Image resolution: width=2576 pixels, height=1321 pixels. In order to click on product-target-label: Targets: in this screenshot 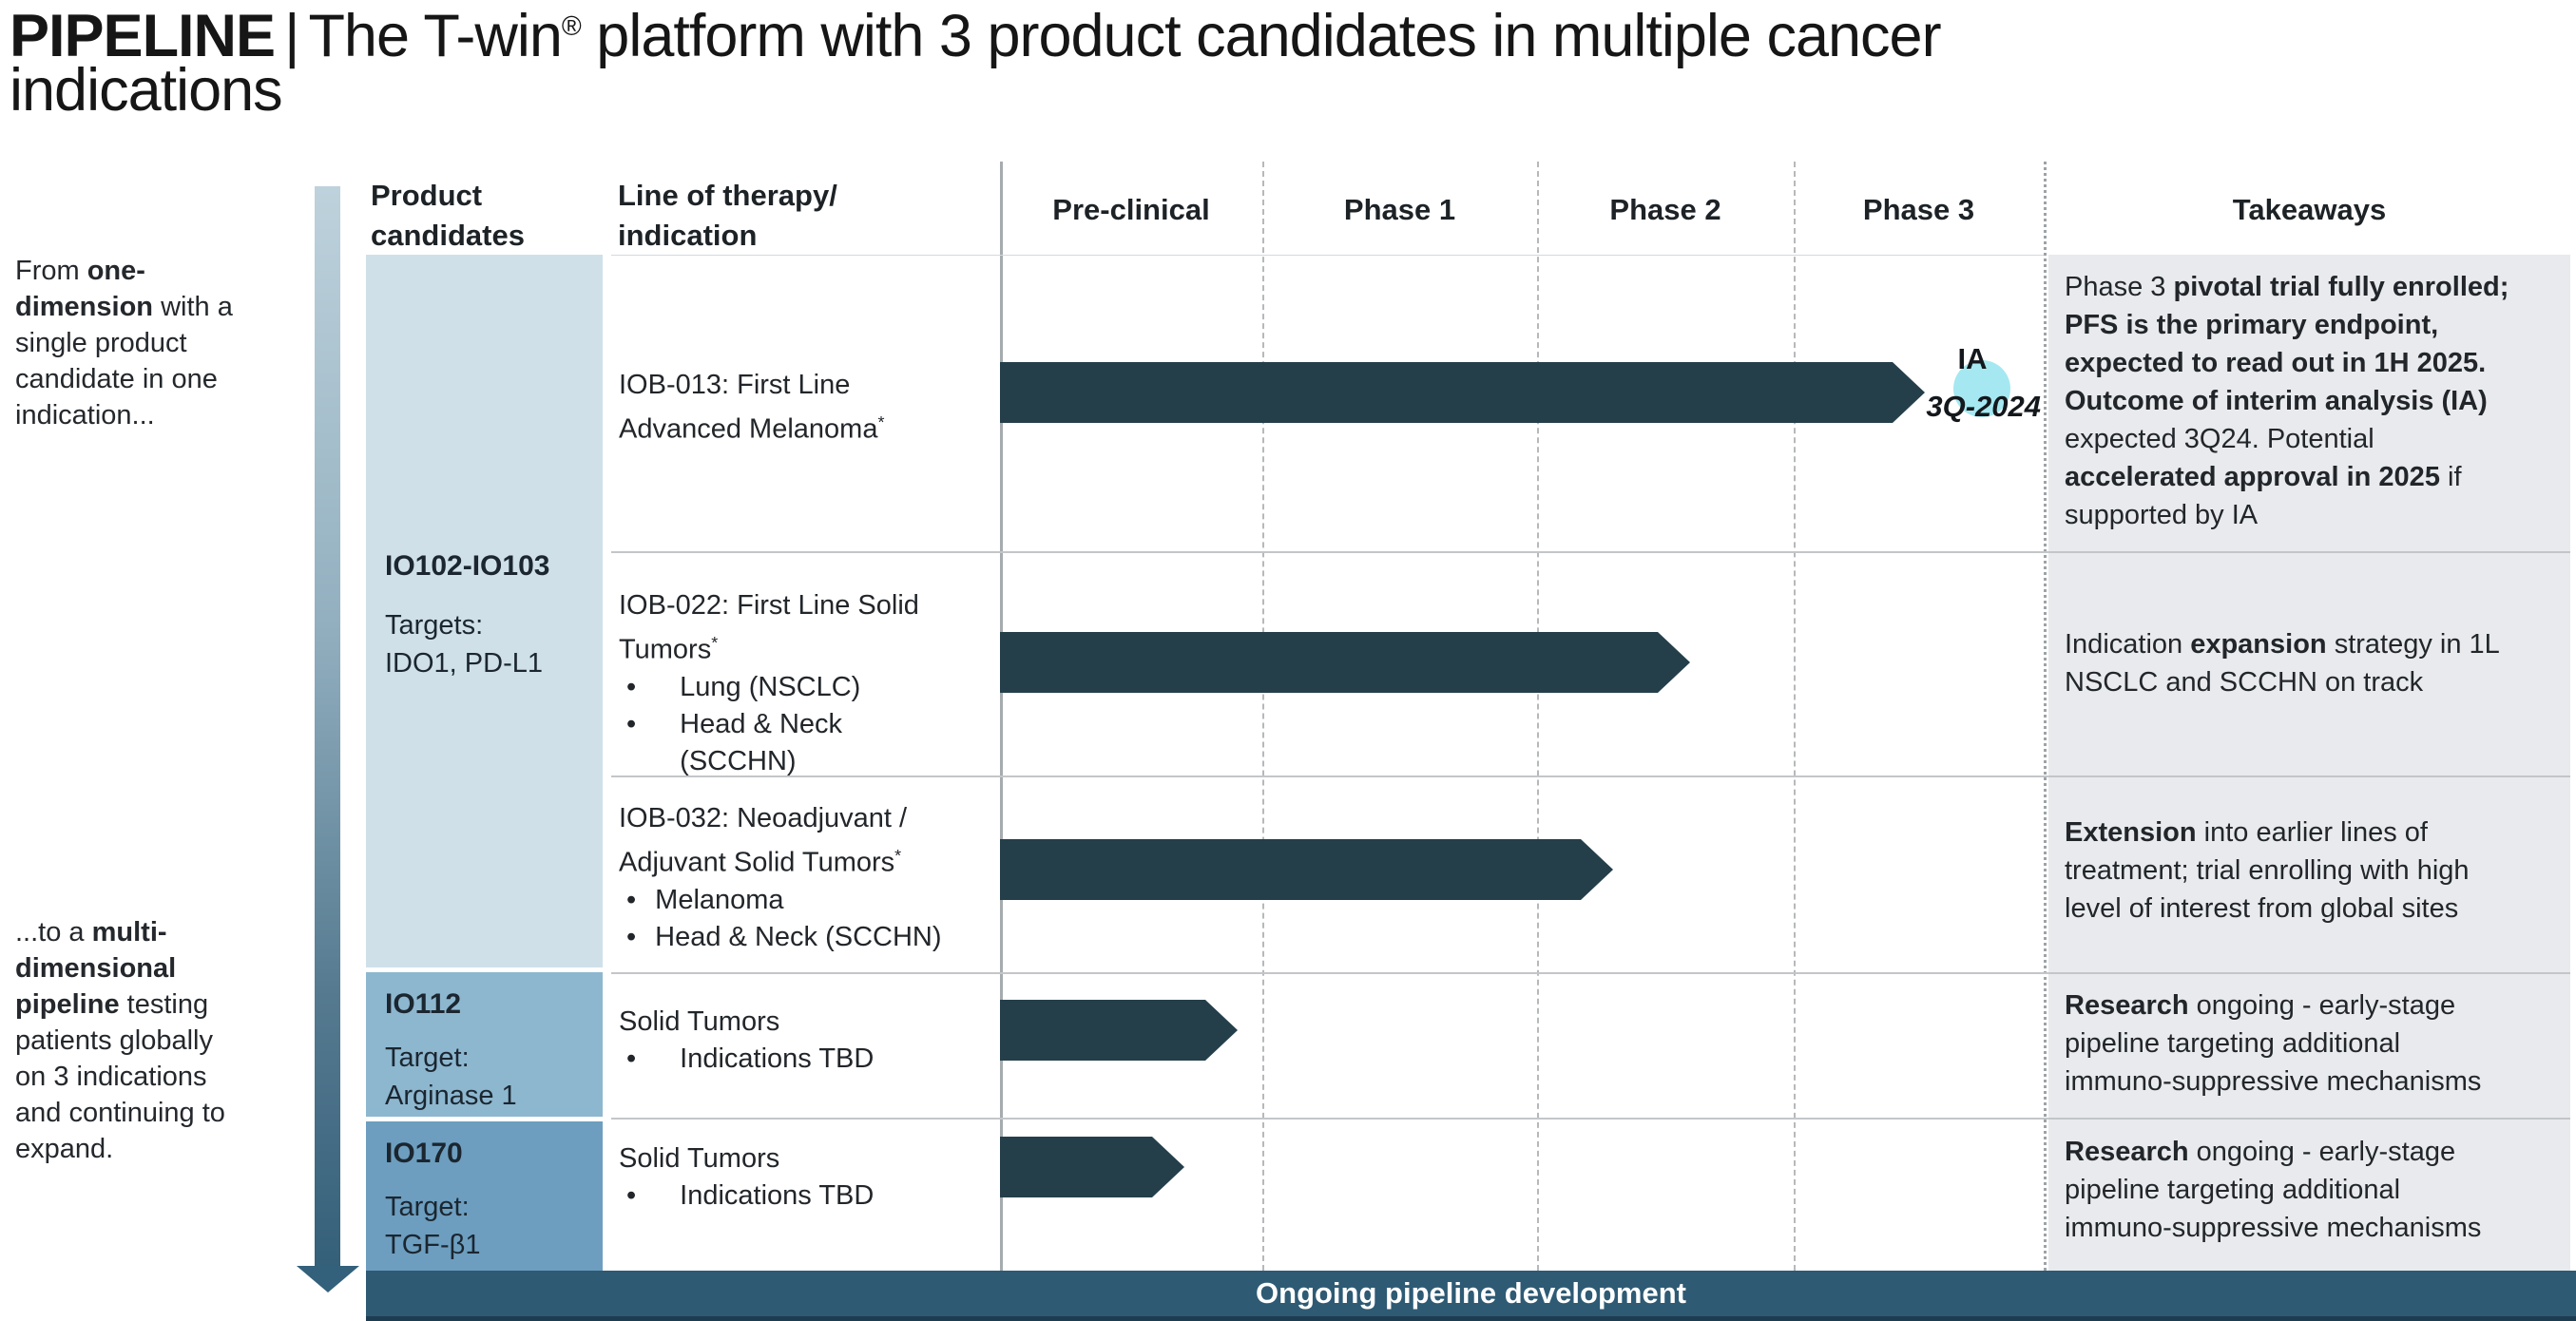, I will do `click(435, 625)`.